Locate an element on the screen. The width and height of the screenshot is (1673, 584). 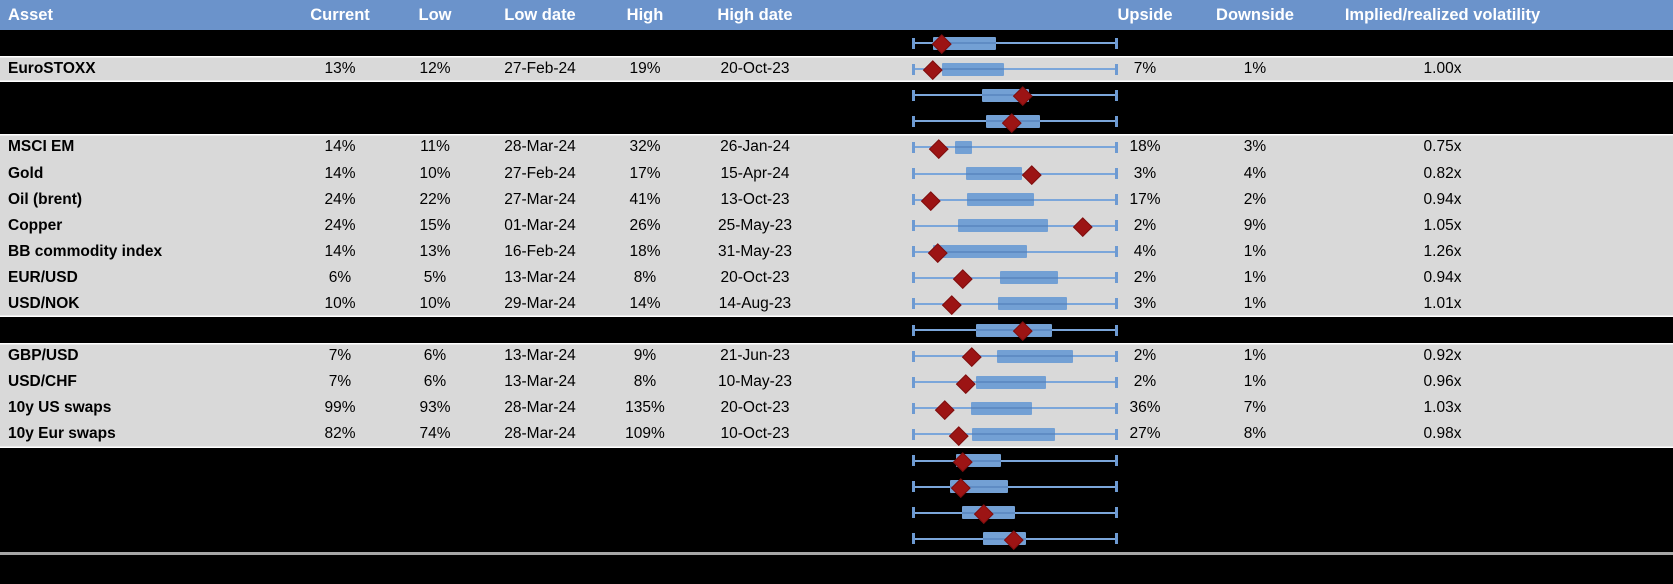
column-header-asset: Asset is located at coordinates (30, 14).